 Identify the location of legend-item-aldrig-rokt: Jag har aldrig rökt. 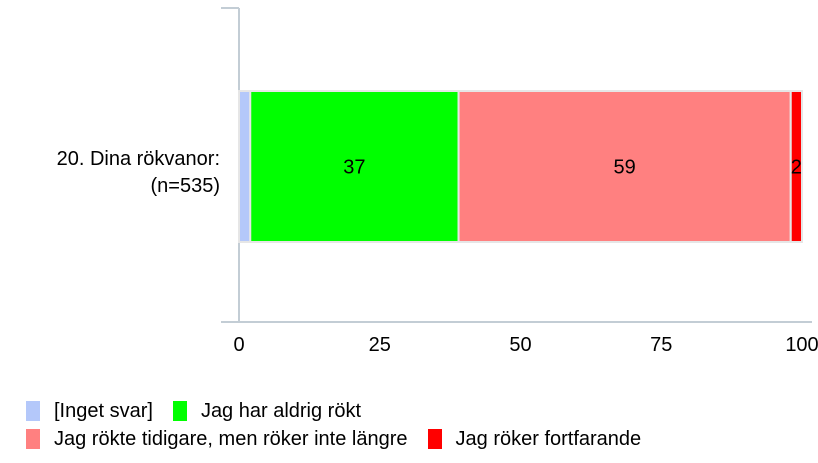
(267, 411).